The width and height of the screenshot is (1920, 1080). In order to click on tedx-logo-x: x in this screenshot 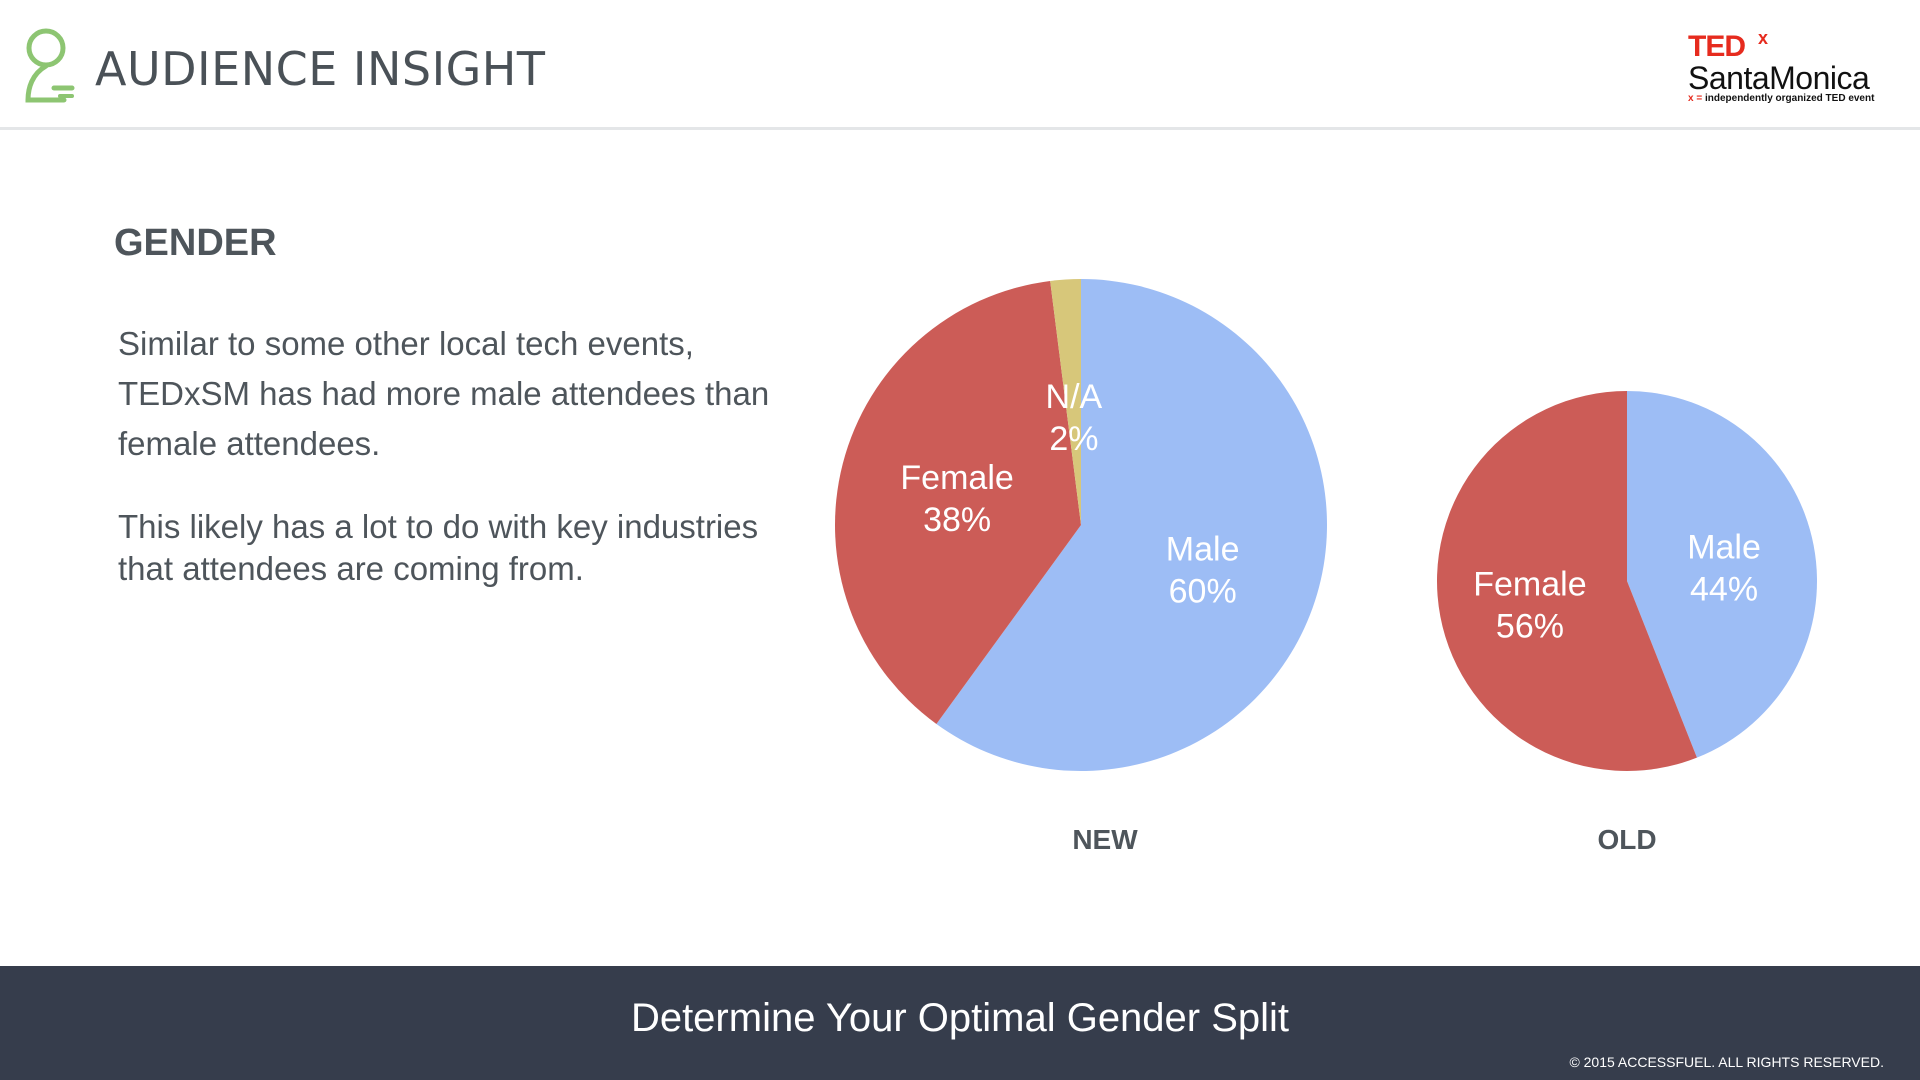, I will do `click(1763, 38)`.